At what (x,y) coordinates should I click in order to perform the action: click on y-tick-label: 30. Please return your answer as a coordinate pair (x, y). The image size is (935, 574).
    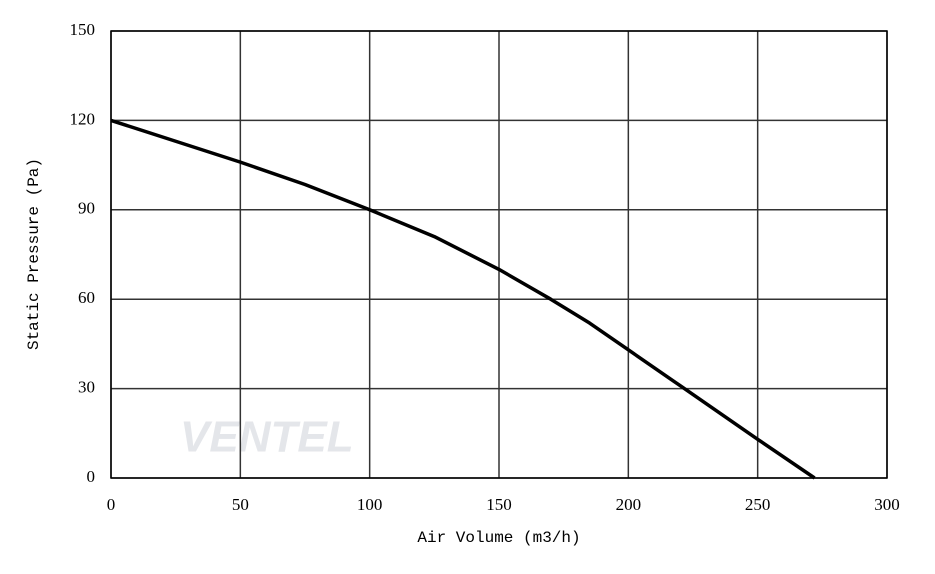
    Looking at the image, I should click on (86, 387).